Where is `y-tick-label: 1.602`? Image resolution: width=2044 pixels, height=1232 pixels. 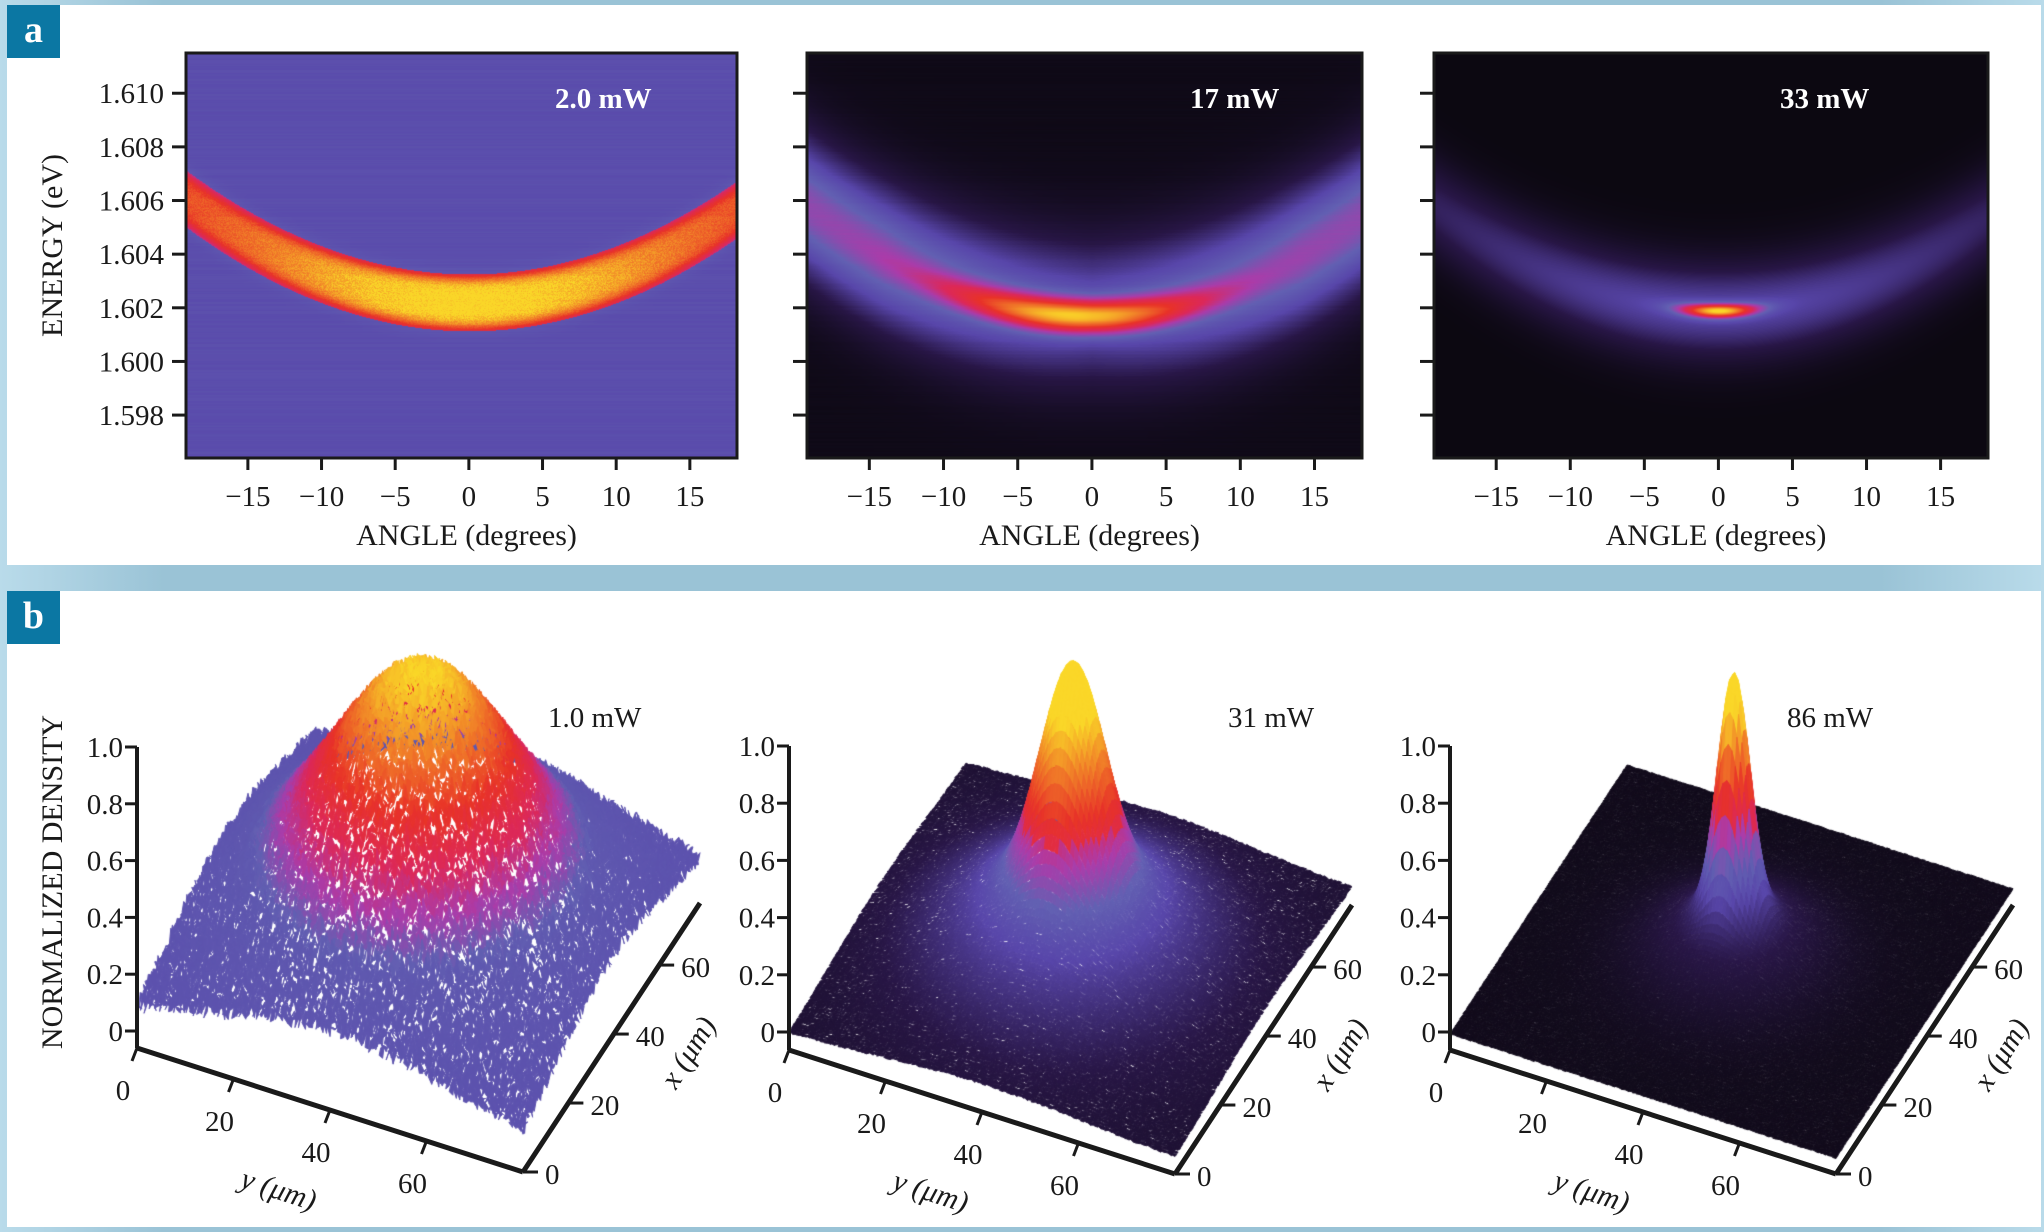
y-tick-label: 1.602 is located at coordinates (131, 309).